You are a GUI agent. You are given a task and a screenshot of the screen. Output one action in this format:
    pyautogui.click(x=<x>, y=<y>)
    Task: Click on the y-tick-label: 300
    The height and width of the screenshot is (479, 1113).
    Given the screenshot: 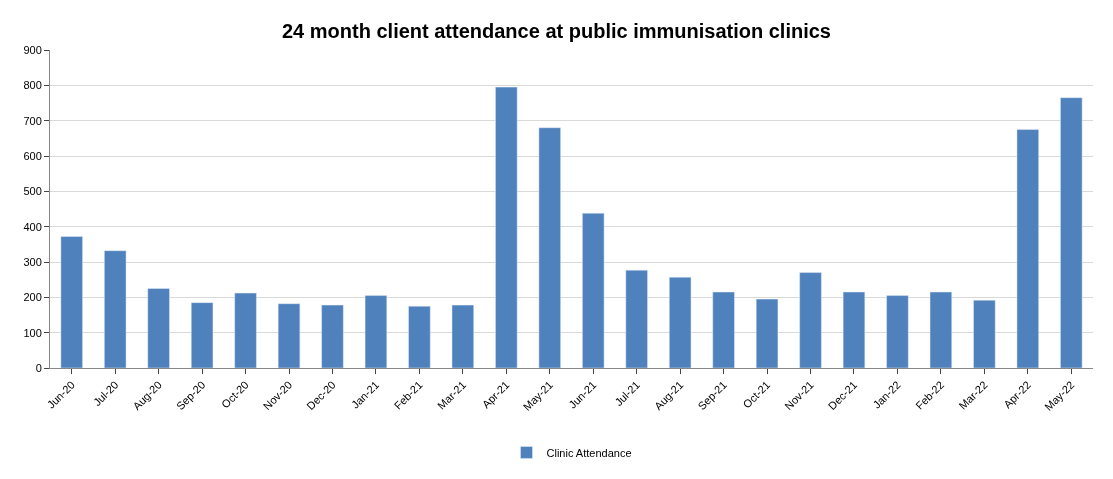 What is the action you would take?
    pyautogui.click(x=32, y=261)
    